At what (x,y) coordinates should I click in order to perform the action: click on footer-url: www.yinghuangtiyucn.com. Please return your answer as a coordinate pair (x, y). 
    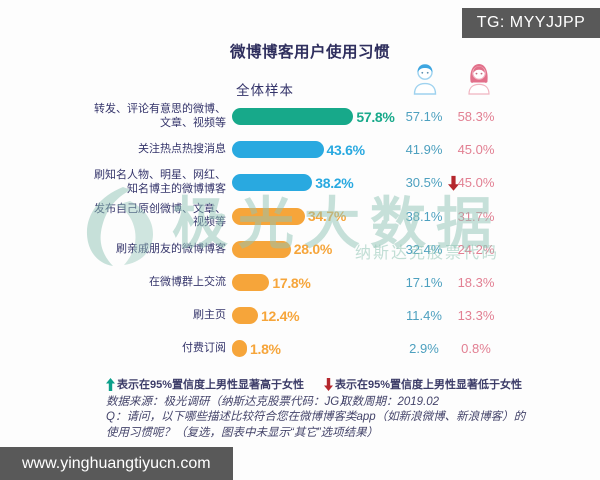
    Looking at the image, I should click on (116, 463).